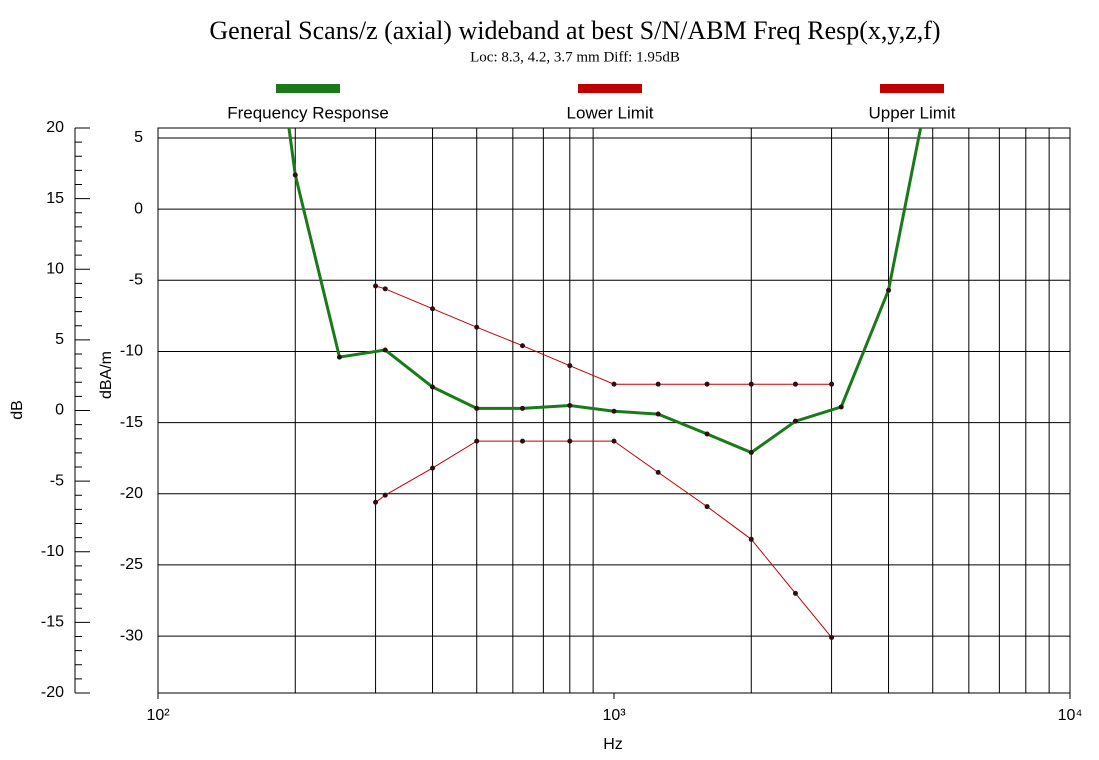  Describe the element at coordinates (55, 198) in the screenshot. I see `y2-tick-label: 15` at that location.